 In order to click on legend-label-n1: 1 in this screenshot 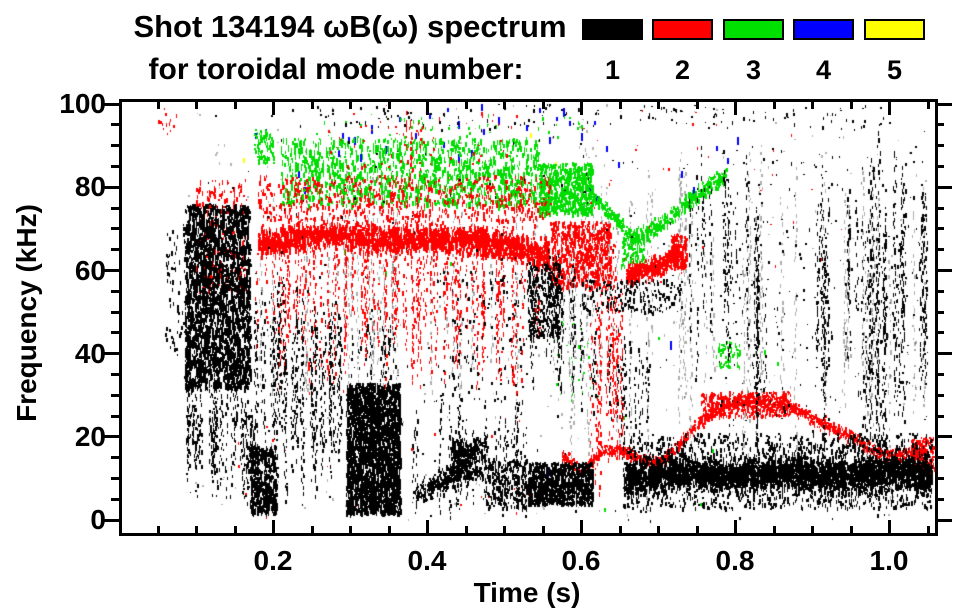, I will do `click(612, 70)`.